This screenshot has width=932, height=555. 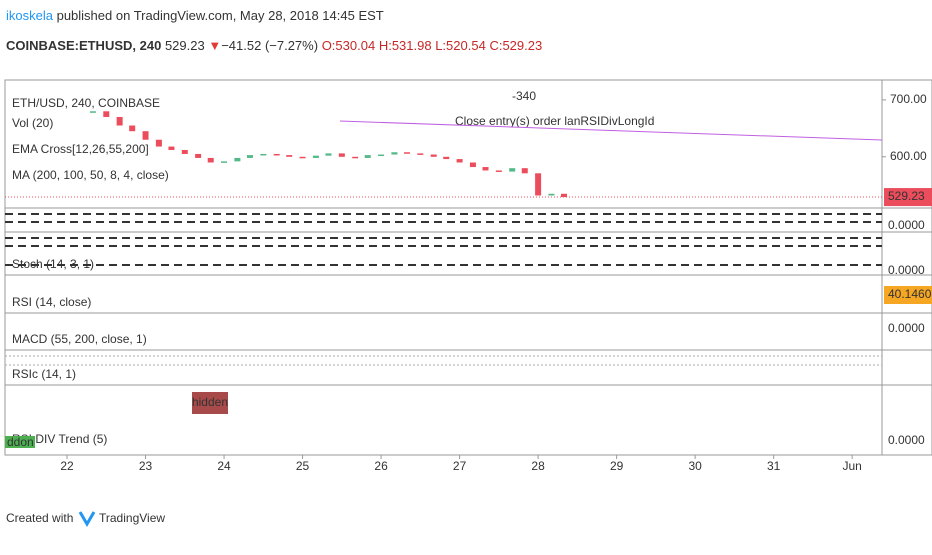 What do you see at coordinates (269, 45) in the screenshot?
I see `change: −41.52 (−7.27%)` at bounding box center [269, 45].